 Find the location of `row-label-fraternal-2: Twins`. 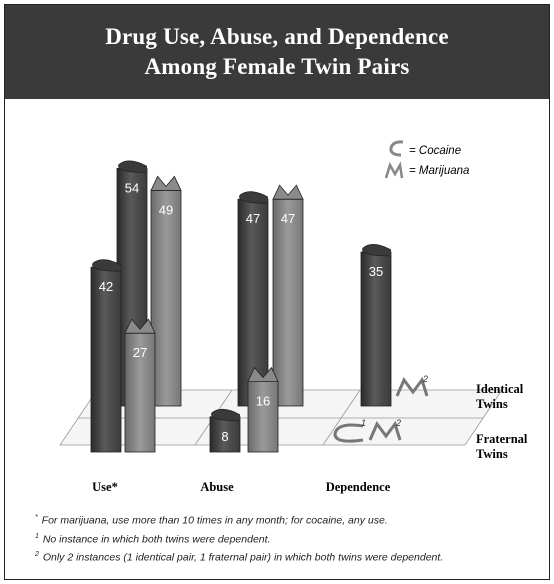

row-label-fraternal-2: Twins is located at coordinates (492, 454).